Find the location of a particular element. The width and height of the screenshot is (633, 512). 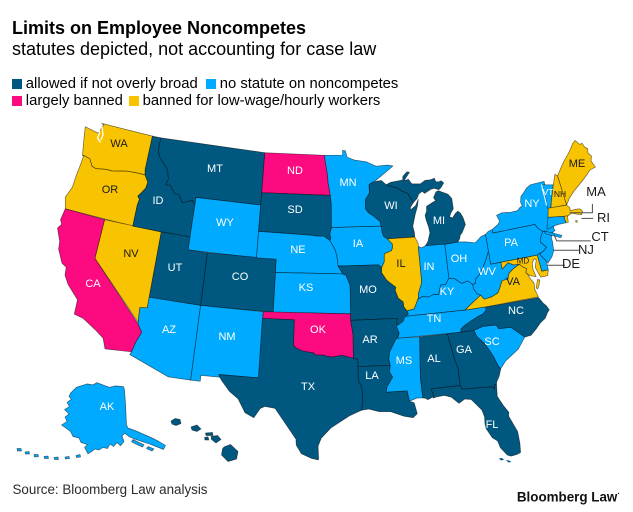

svg-text: KS is located at coordinates (306, 288).